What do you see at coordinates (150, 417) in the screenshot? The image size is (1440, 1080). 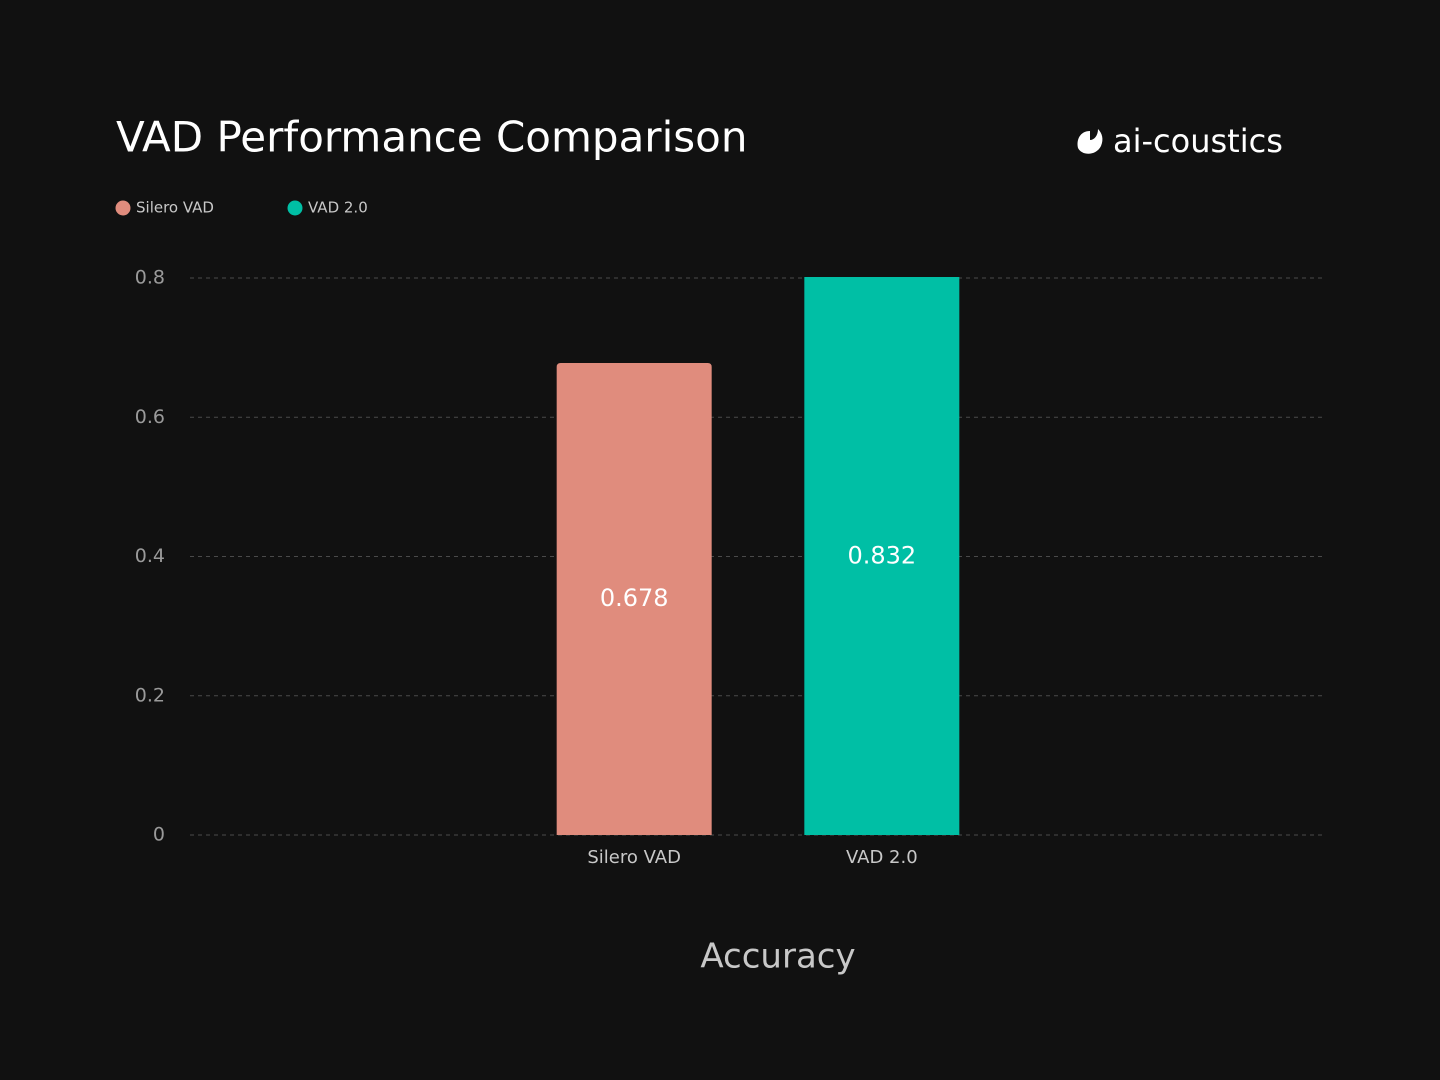 I see `y-tick-label: 0.6` at bounding box center [150, 417].